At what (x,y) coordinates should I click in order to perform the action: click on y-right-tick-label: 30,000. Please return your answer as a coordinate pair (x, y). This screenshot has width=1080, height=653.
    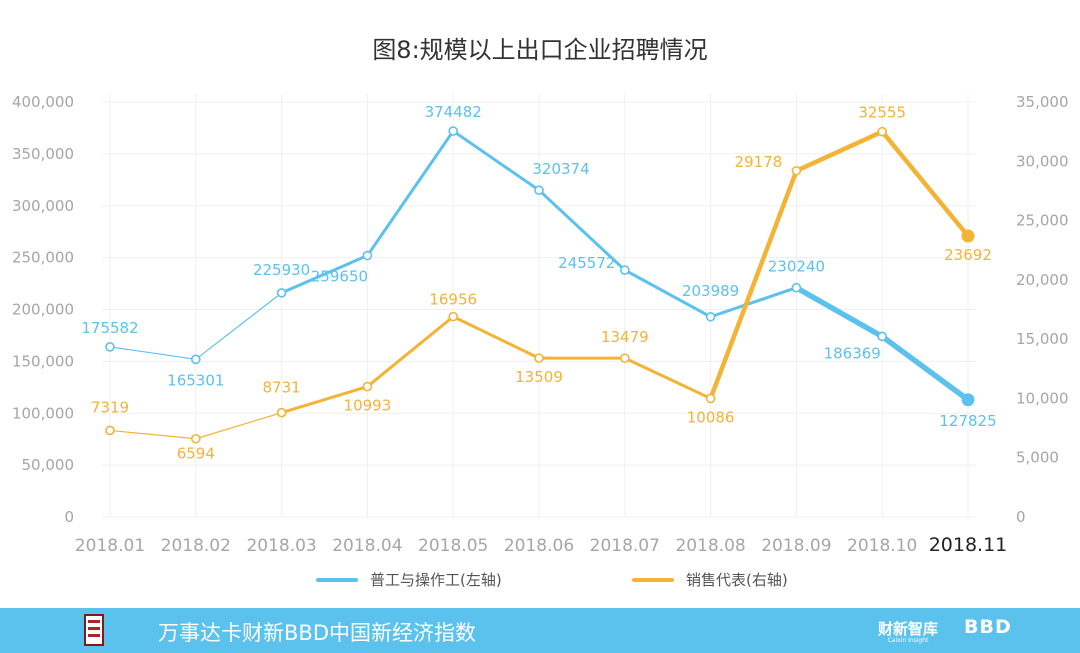
    Looking at the image, I should click on (1042, 161).